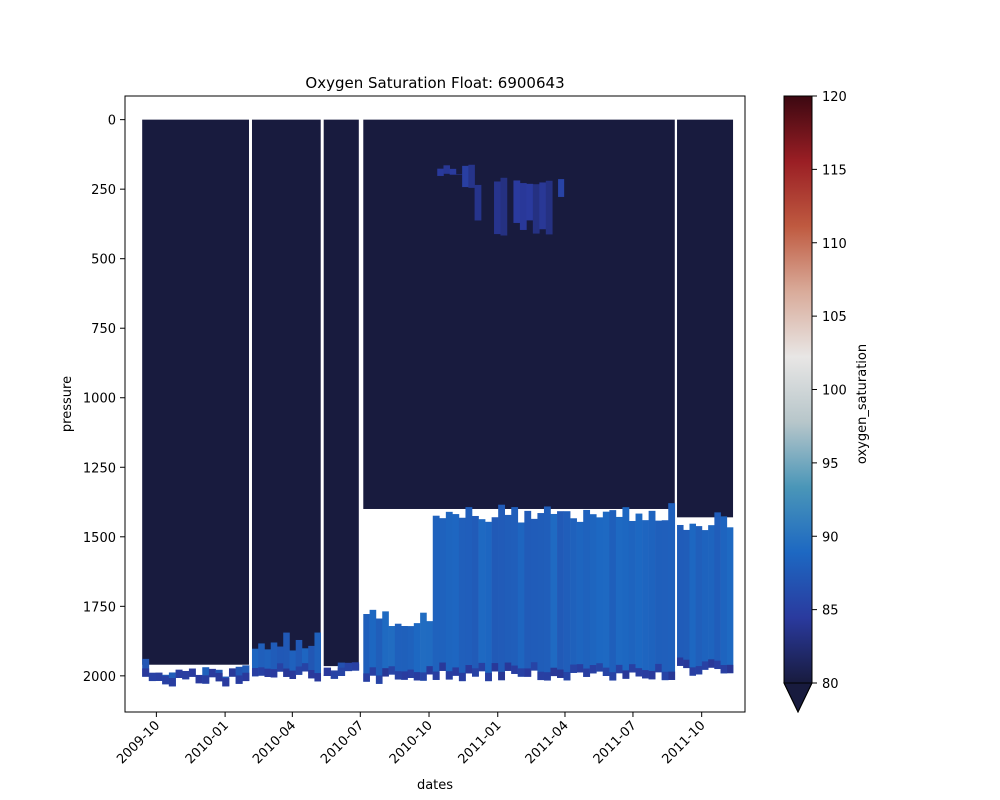  What do you see at coordinates (830, 464) in the screenshot?
I see `colorbar-tick-label: 95` at bounding box center [830, 464].